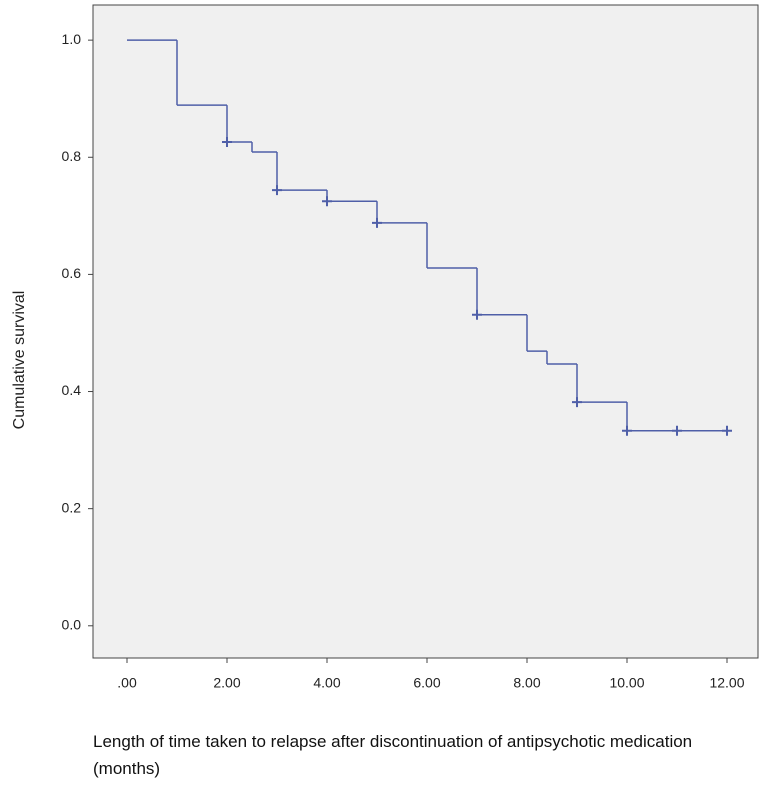 The height and width of the screenshot is (785, 761). I want to click on x-tick-label: 12.00, so click(726, 683).